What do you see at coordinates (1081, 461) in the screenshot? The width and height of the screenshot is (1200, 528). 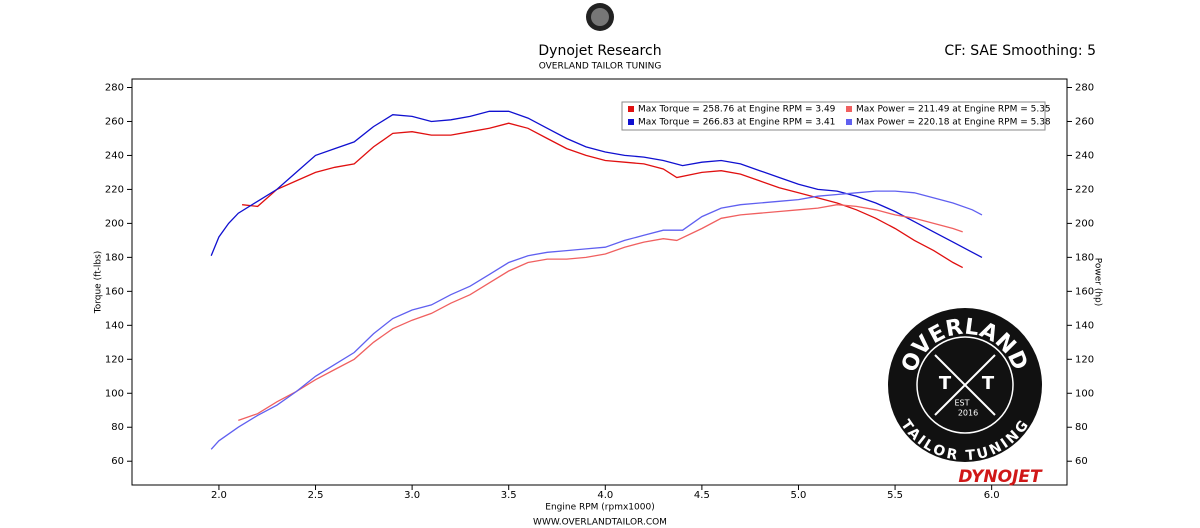 I see `y2-tick-label: 60` at bounding box center [1081, 461].